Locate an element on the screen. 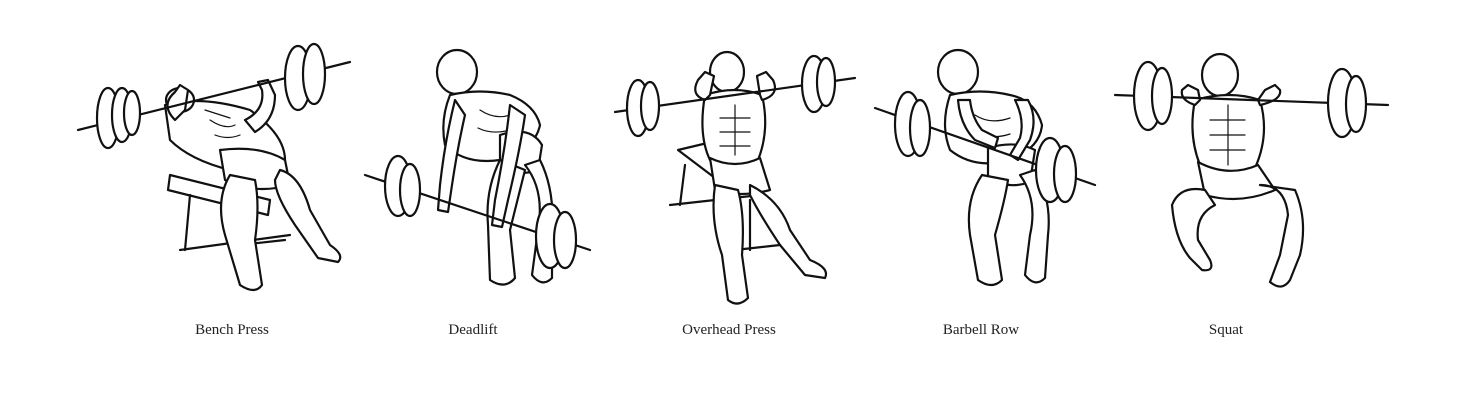 The image size is (1482, 406). overhead-press-illustration is located at coordinates (735, 177).